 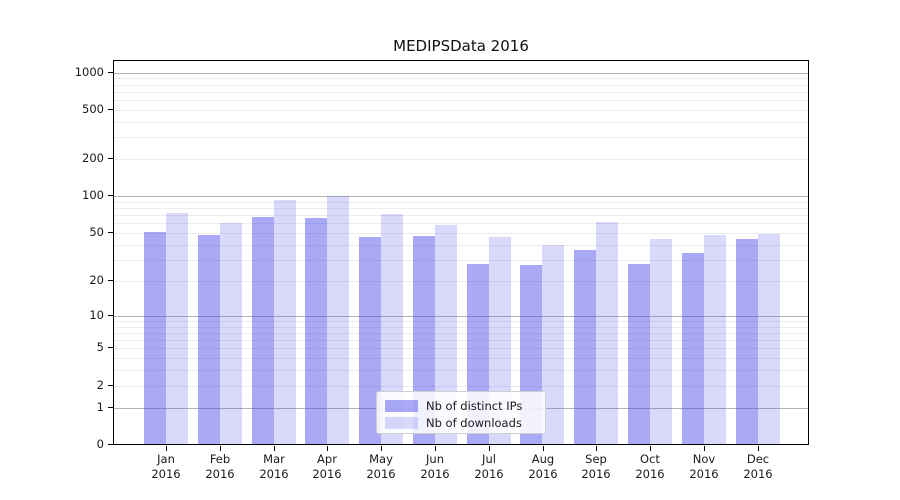 I want to click on x-tick-label-sep: Sep 2016, so click(x=596, y=466).